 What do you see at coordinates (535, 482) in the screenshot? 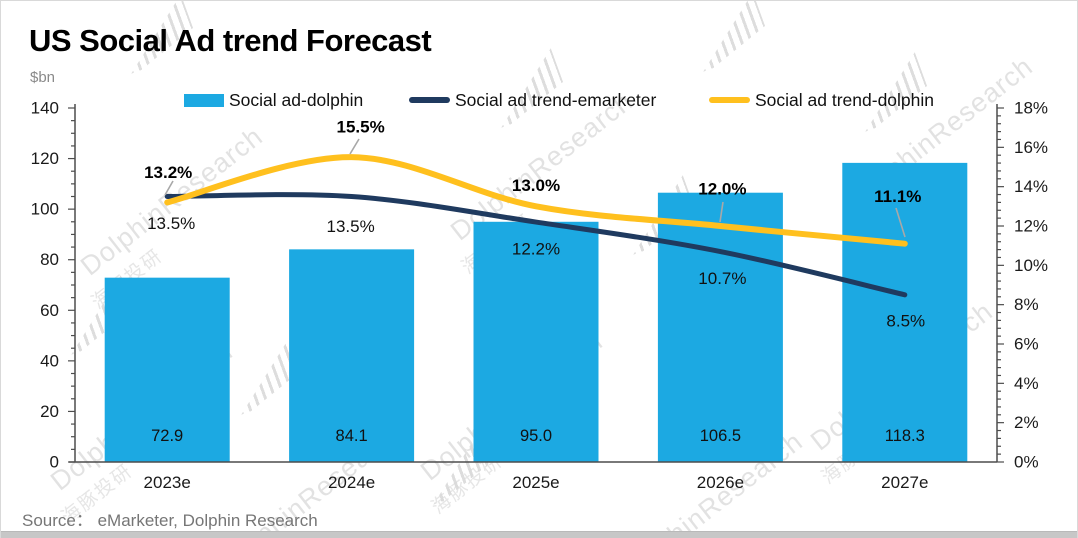
I see `x-label-2025e: 2025e` at bounding box center [535, 482].